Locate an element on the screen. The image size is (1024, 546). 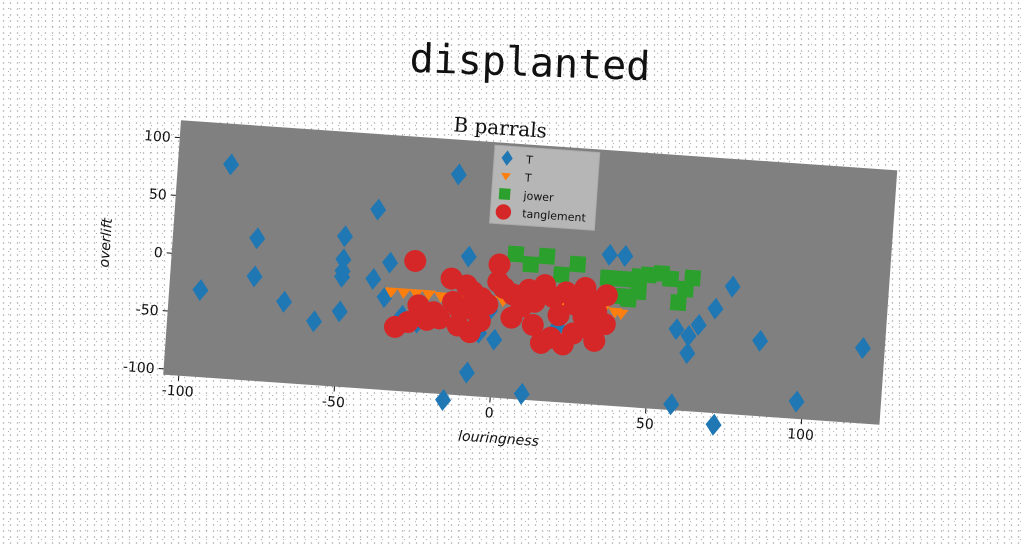
x-tick-label-1: -50 is located at coordinates (333, 403).